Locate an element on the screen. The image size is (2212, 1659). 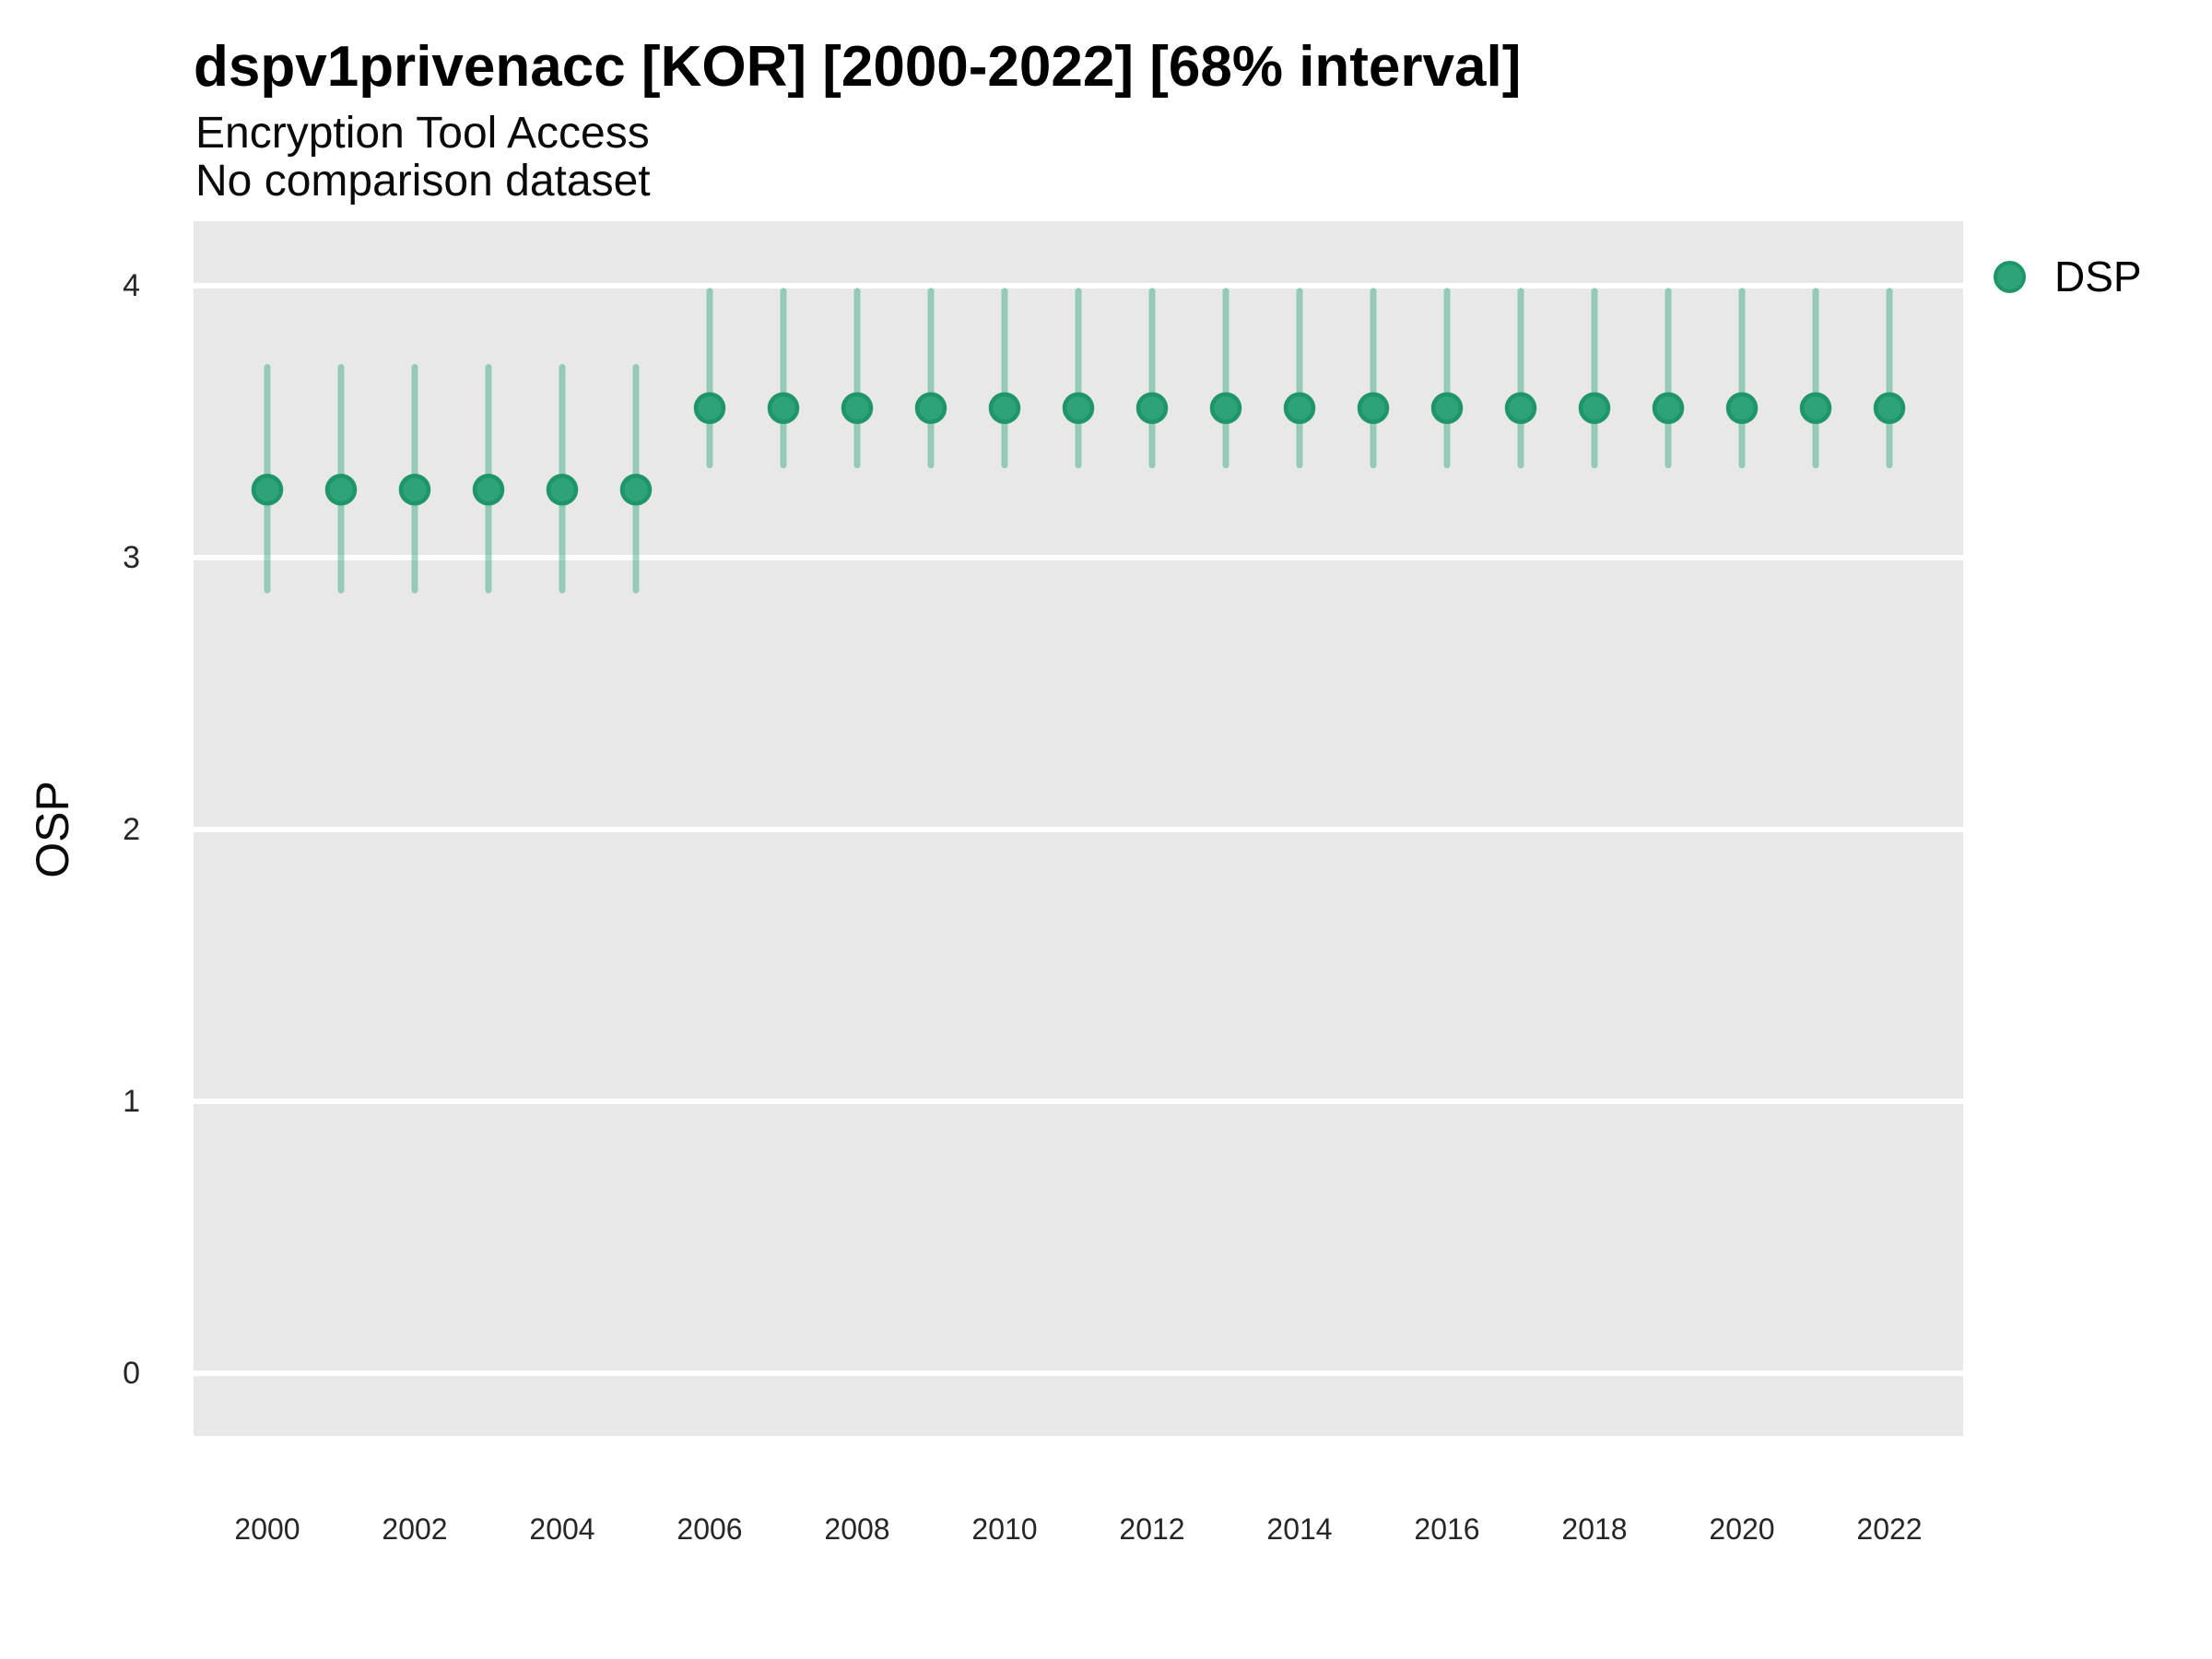
point-2016 is located at coordinates (1447, 408).